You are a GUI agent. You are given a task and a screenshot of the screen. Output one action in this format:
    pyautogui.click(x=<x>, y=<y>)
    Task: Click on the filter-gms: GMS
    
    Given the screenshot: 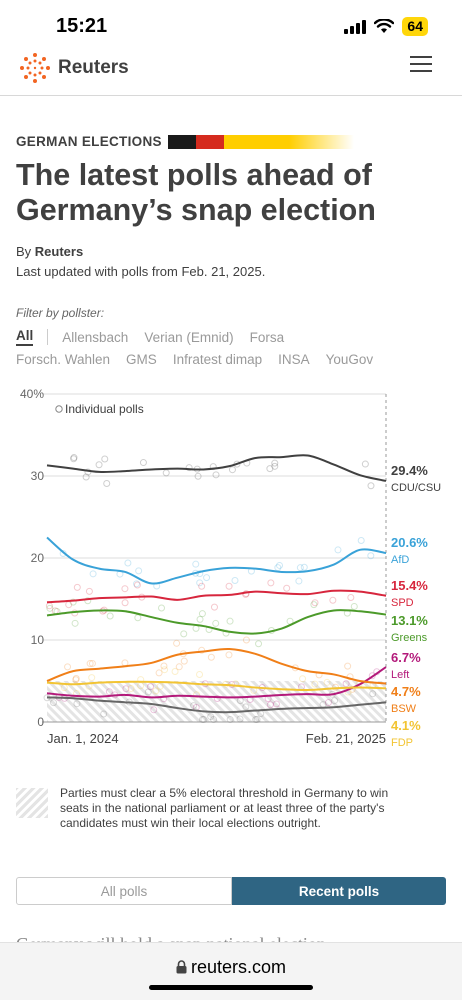 What is the action you would take?
    pyautogui.click(x=141, y=359)
    